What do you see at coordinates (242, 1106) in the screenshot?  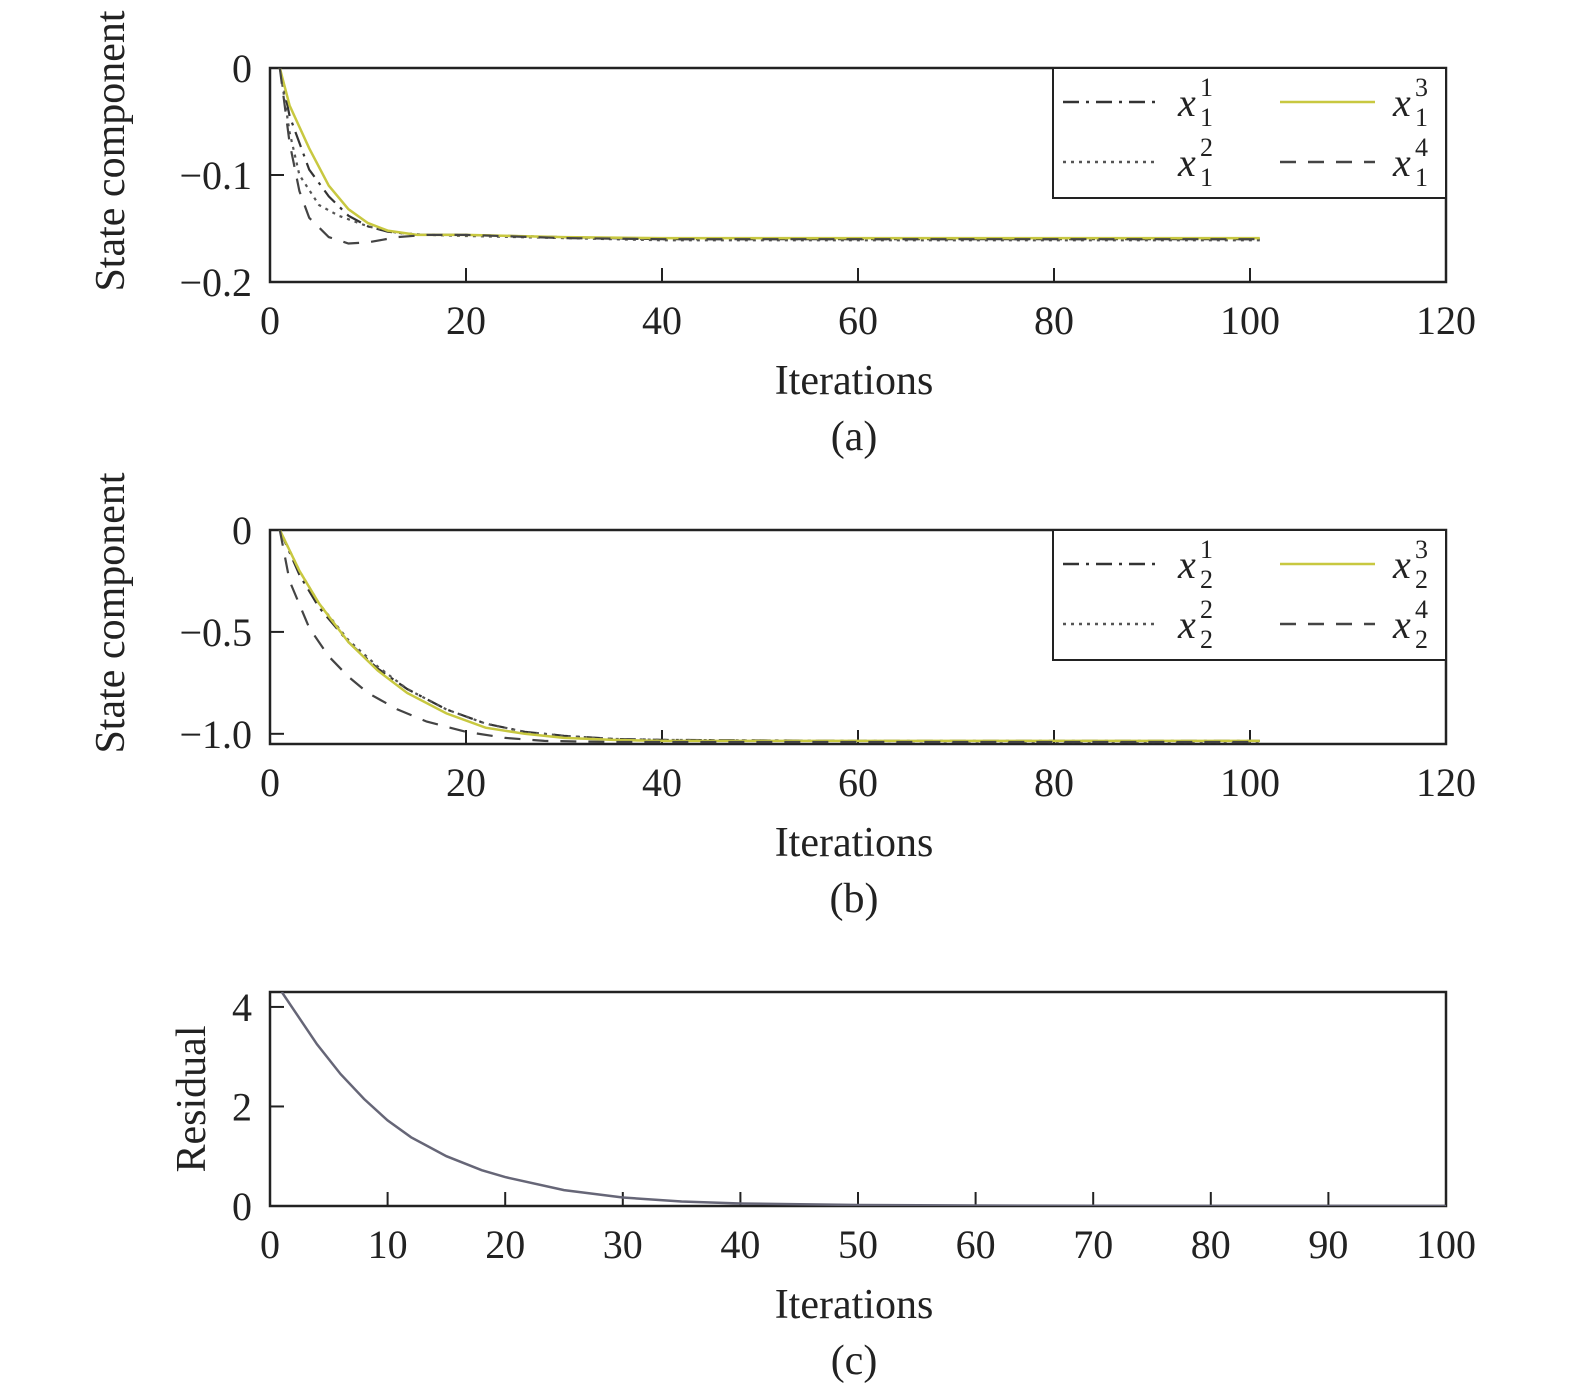 I see `y-tick-label: 2` at bounding box center [242, 1106].